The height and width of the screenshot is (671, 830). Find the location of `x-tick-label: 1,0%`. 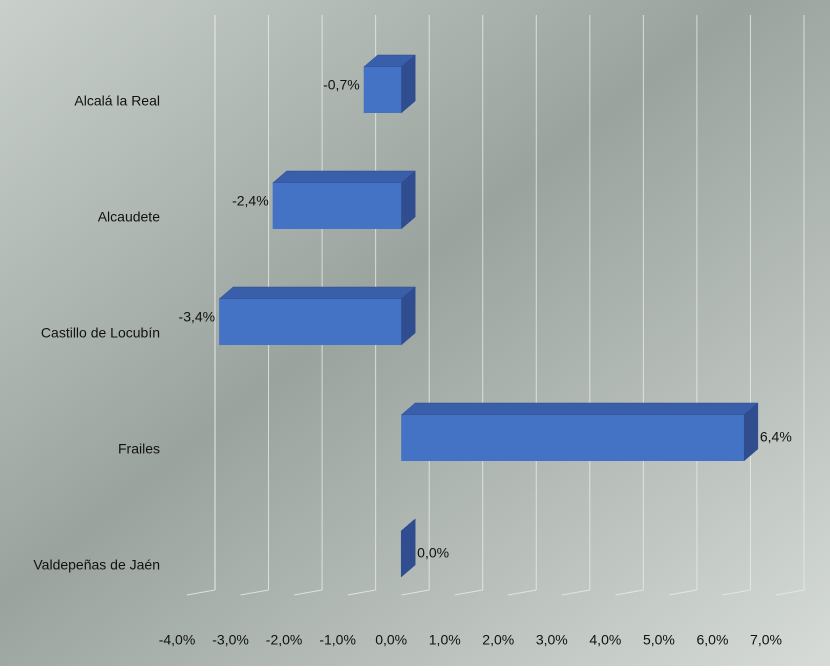

x-tick-label: 1,0% is located at coordinates (445, 640).